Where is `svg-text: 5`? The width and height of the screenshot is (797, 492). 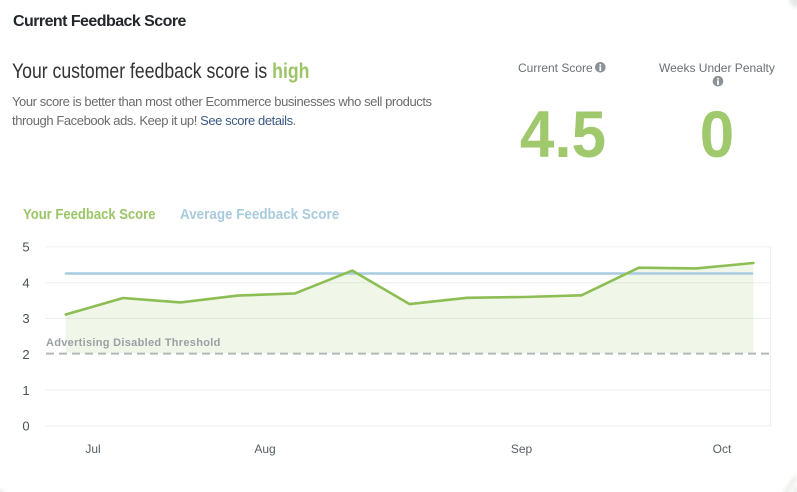 svg-text: 5 is located at coordinates (25, 247).